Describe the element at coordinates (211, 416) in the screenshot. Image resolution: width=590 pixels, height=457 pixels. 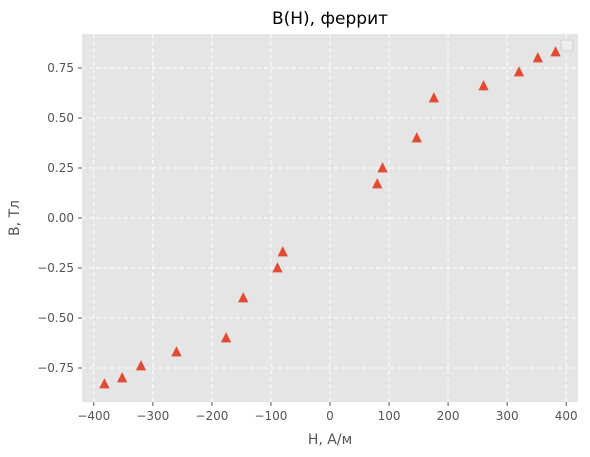
I see `x-tick-label: −200` at that location.